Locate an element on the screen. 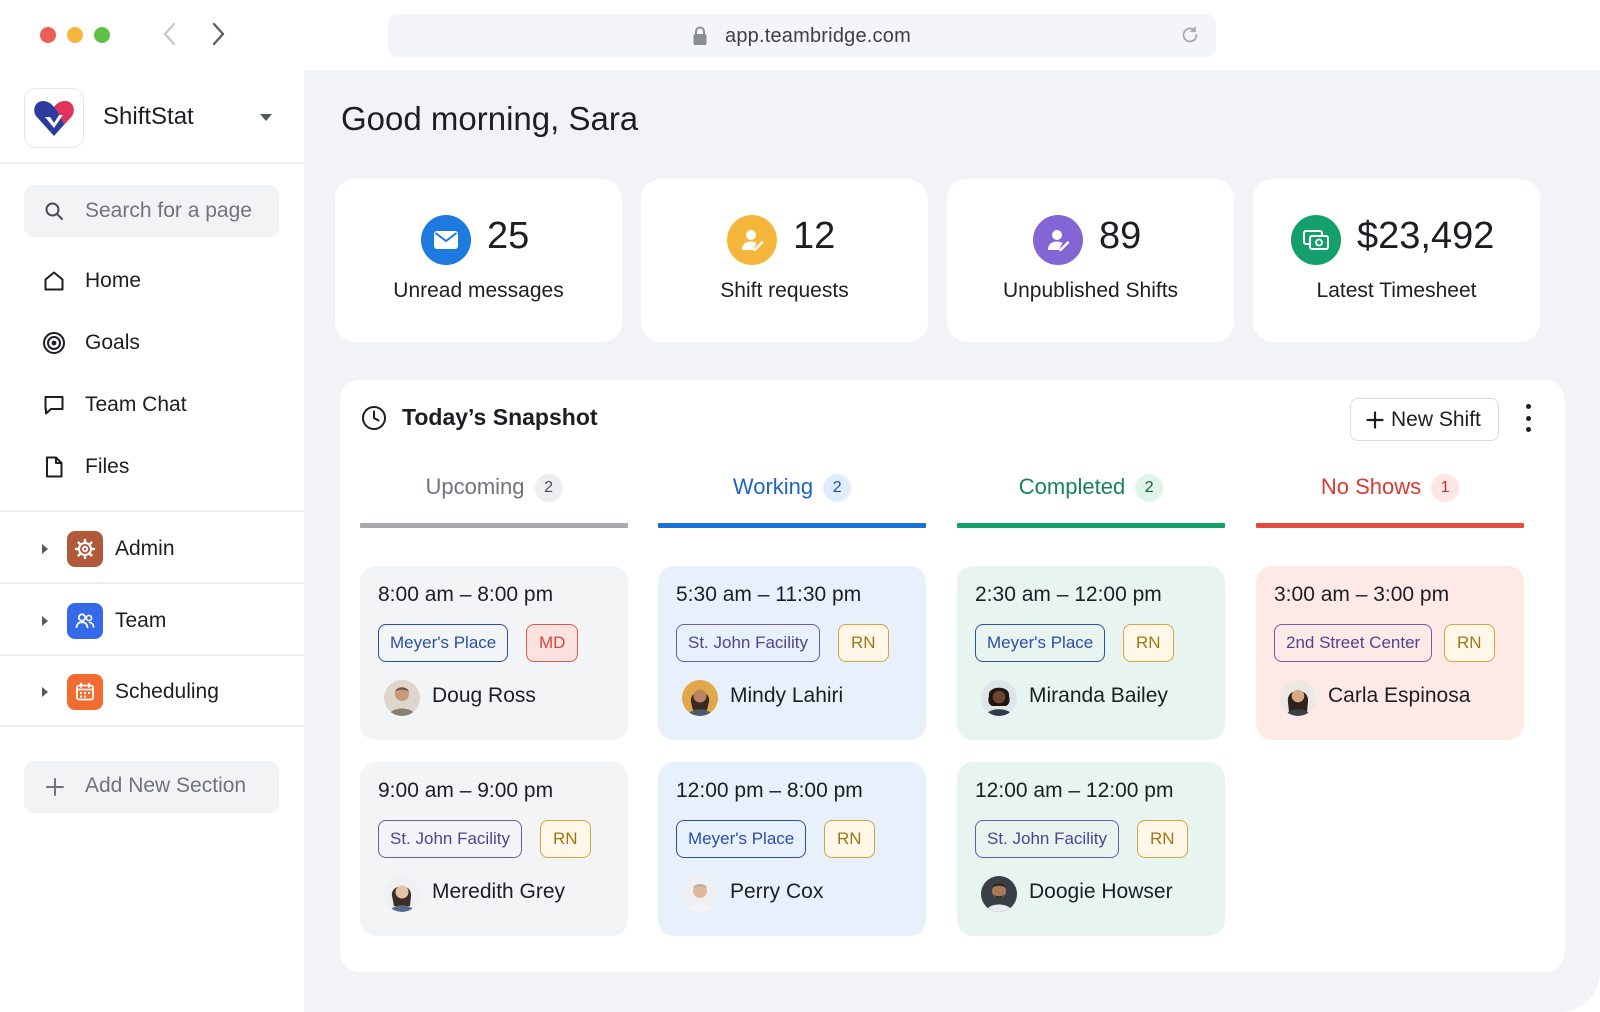 This screenshot has width=1600, height=1012. workspace-switcher: ShiftStat is located at coordinates (153, 119).